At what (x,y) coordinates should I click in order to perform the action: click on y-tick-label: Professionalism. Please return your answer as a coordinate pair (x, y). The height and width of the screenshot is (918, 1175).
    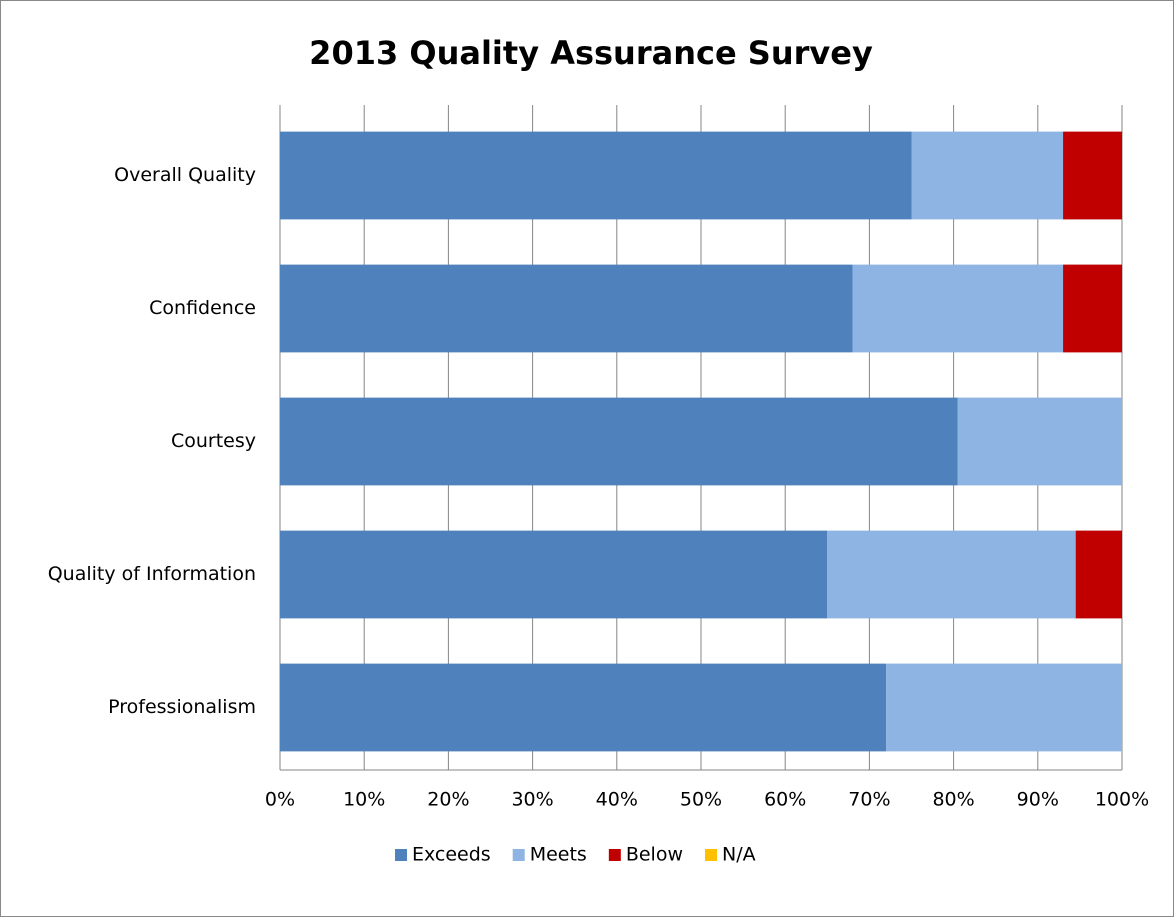
    Looking at the image, I should click on (182, 707).